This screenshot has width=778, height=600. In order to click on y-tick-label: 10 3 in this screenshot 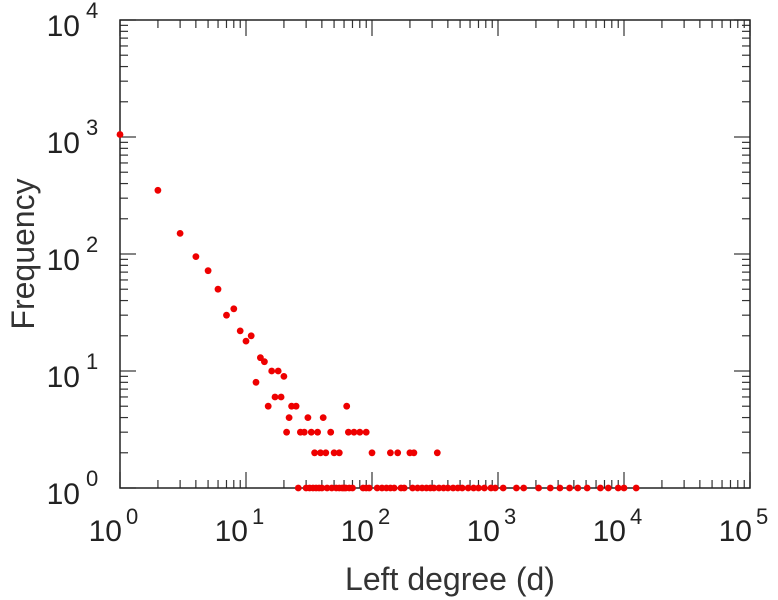, I will do `click(73, 137)`.